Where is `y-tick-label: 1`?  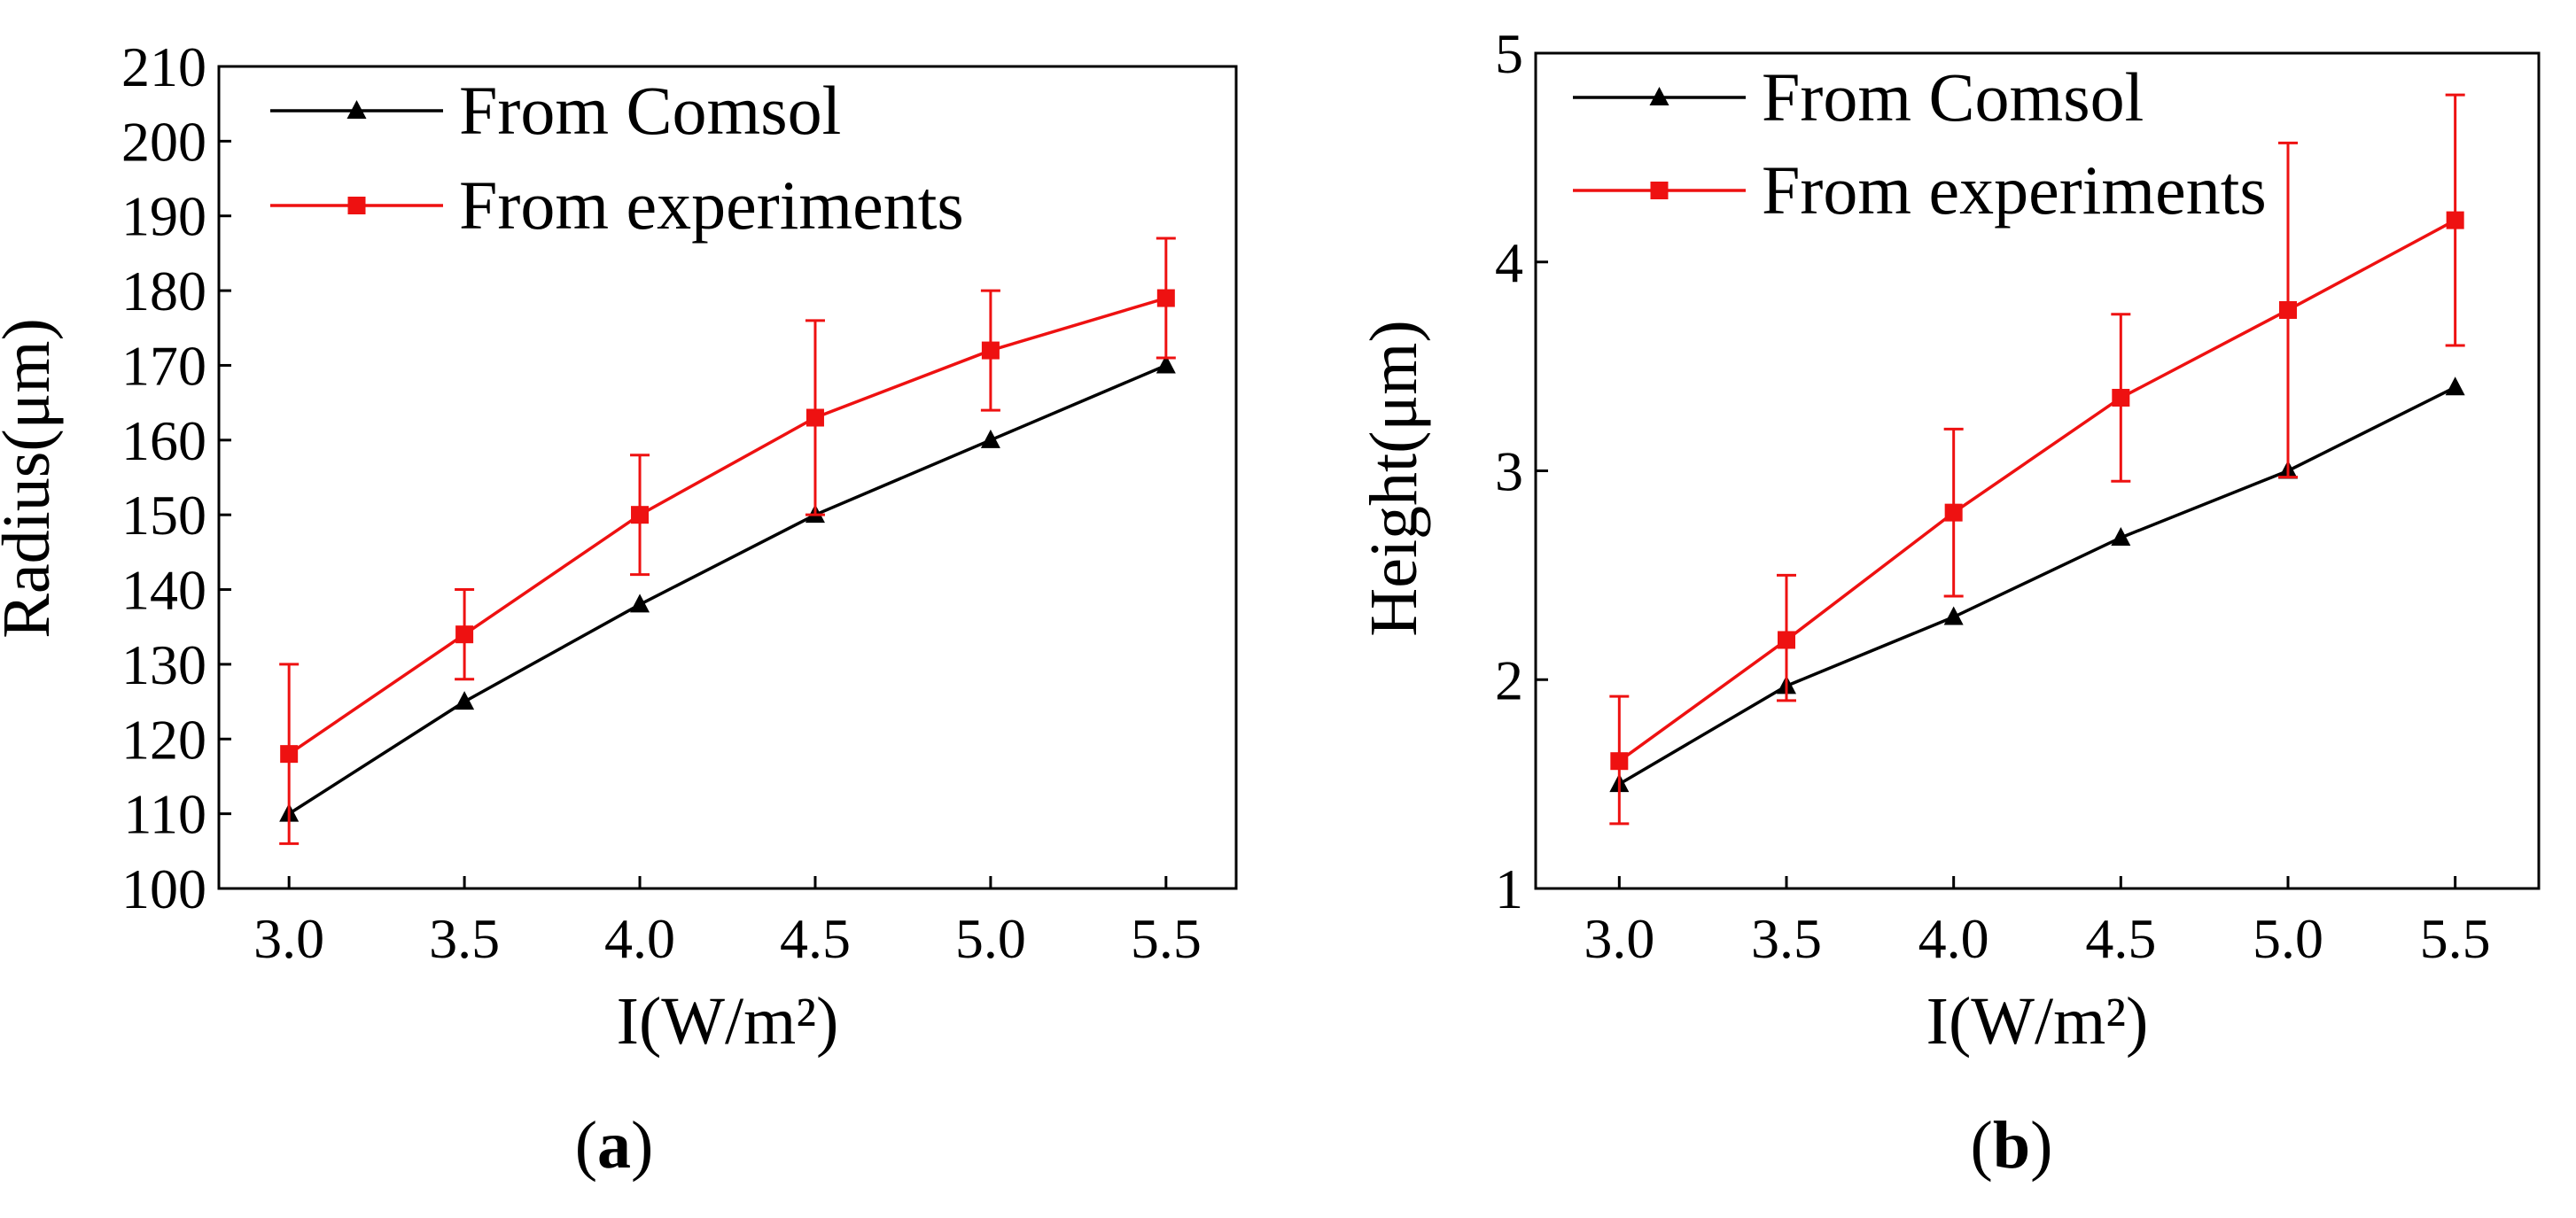 y-tick-label: 1 is located at coordinates (1509, 888).